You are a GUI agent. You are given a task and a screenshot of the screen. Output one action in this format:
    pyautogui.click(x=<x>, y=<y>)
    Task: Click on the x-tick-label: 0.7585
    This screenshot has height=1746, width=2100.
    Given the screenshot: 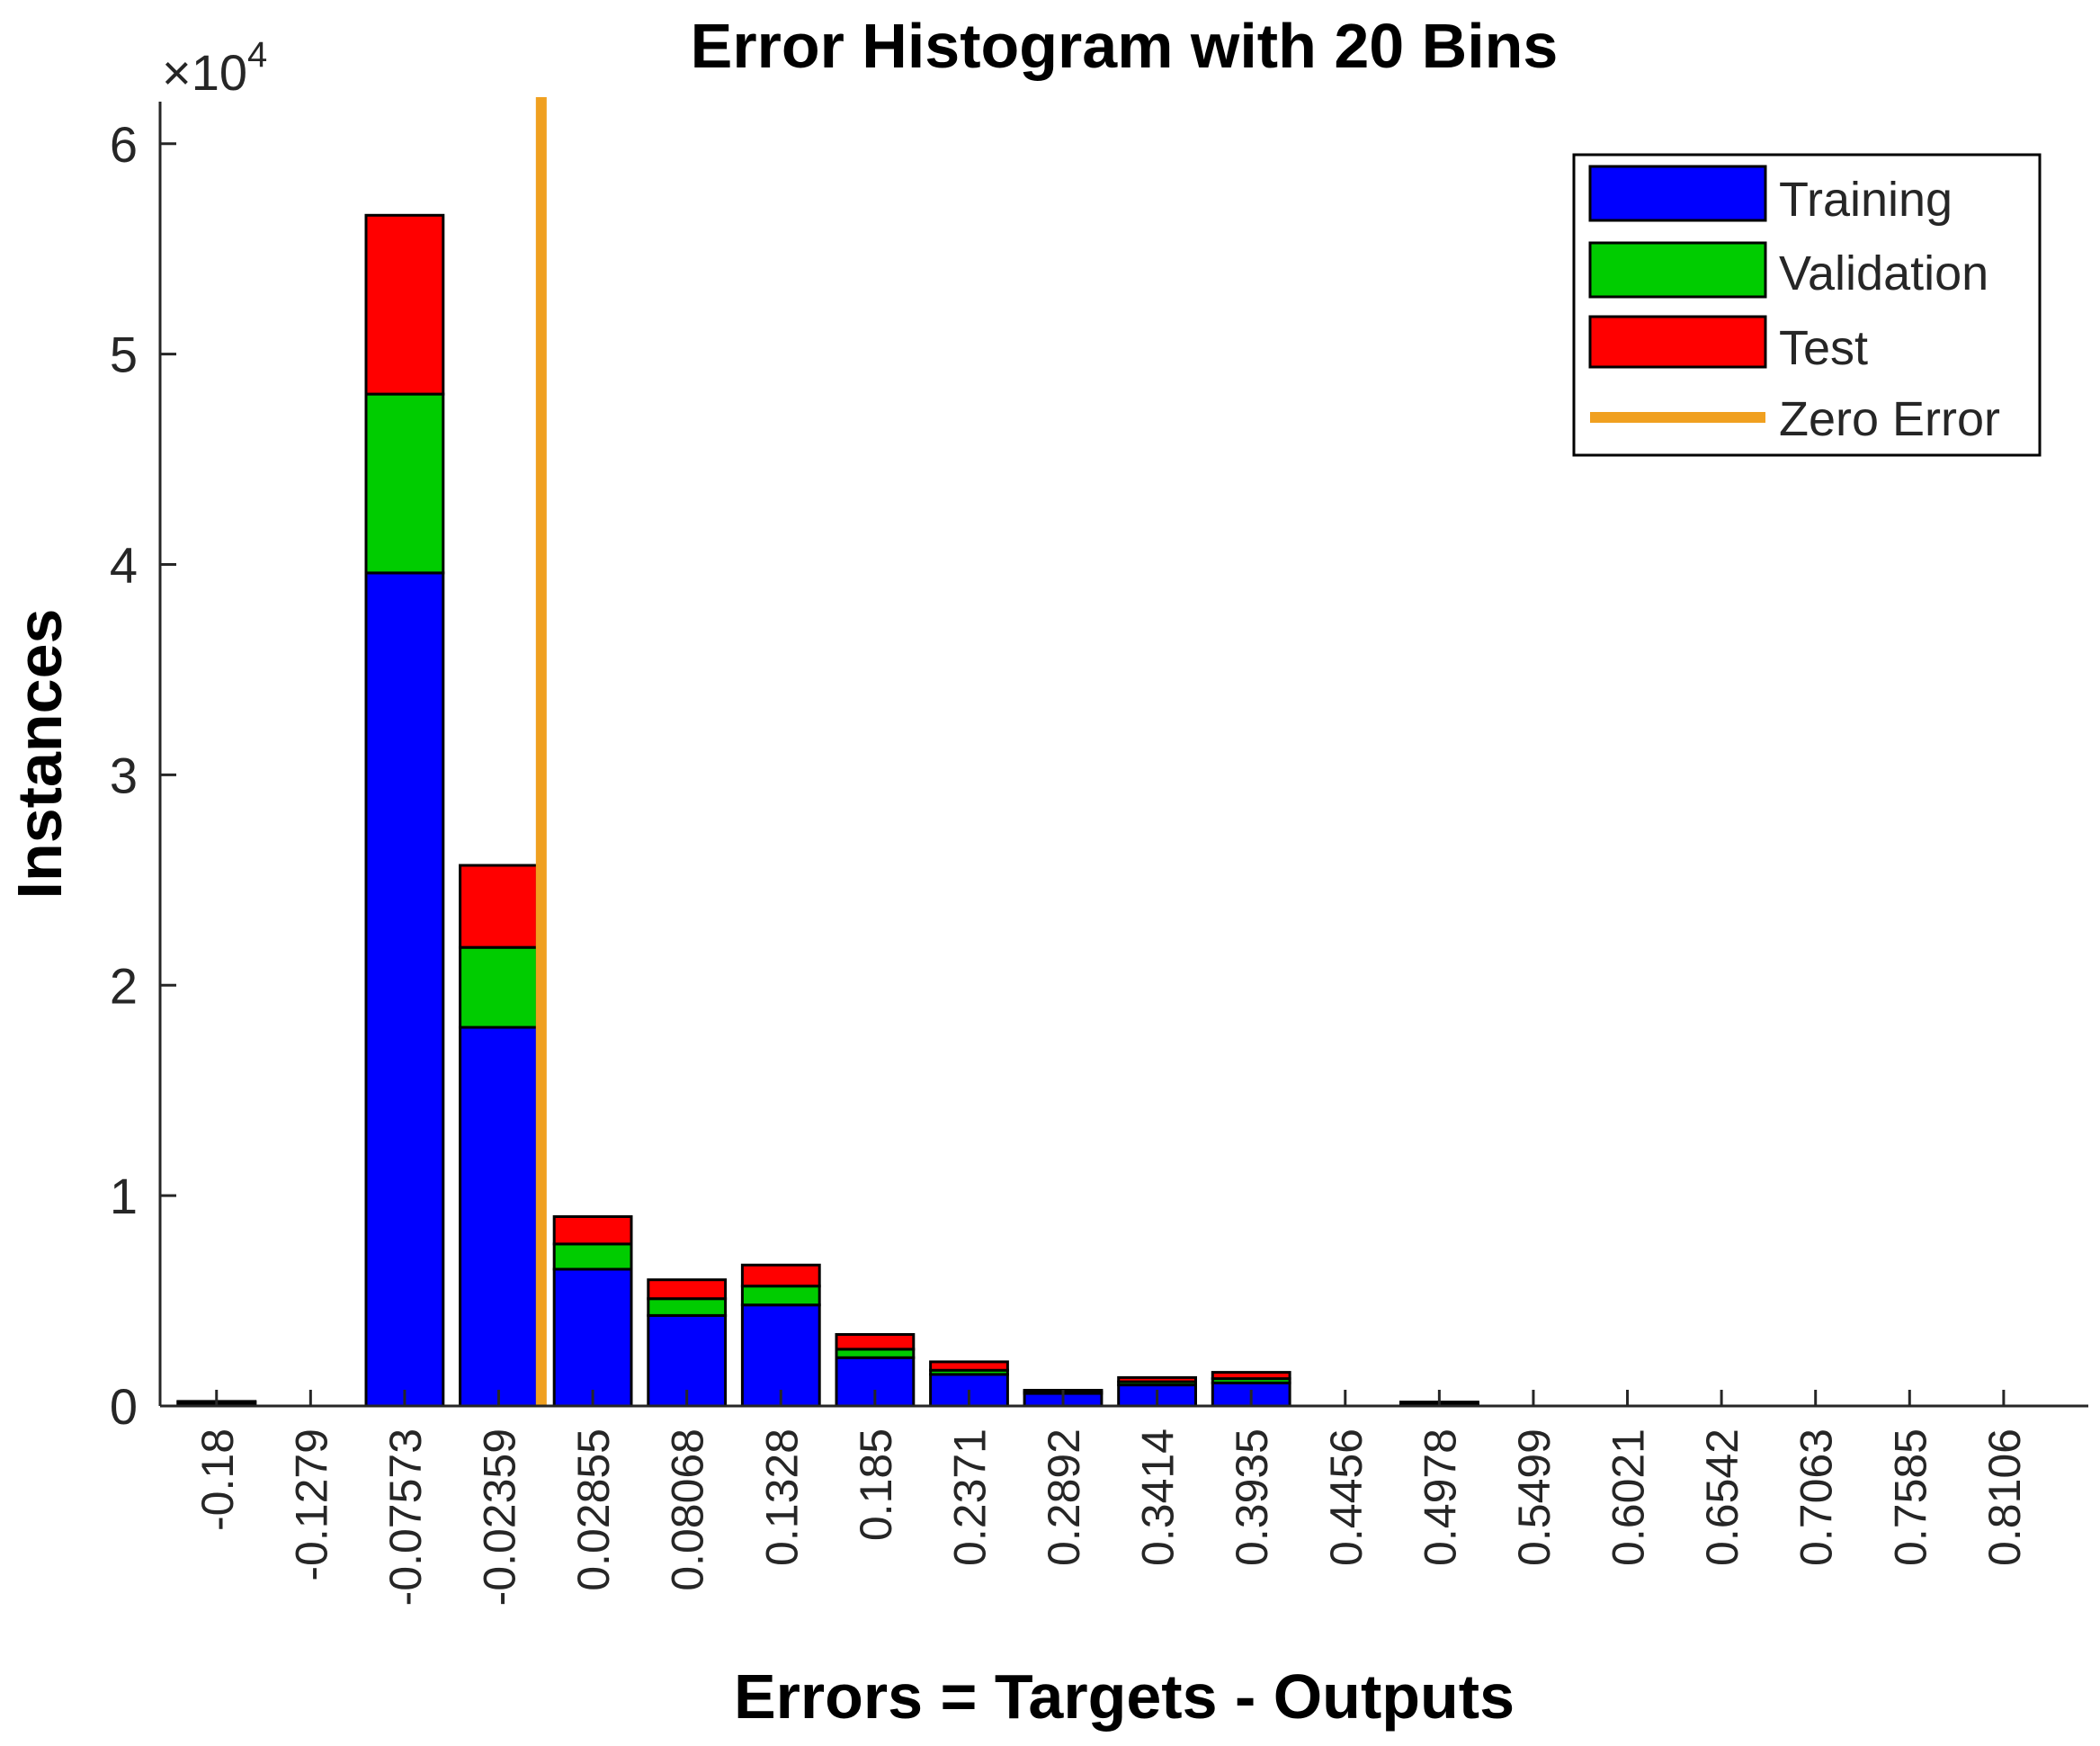 What is the action you would take?
    pyautogui.click(x=1910, y=1497)
    